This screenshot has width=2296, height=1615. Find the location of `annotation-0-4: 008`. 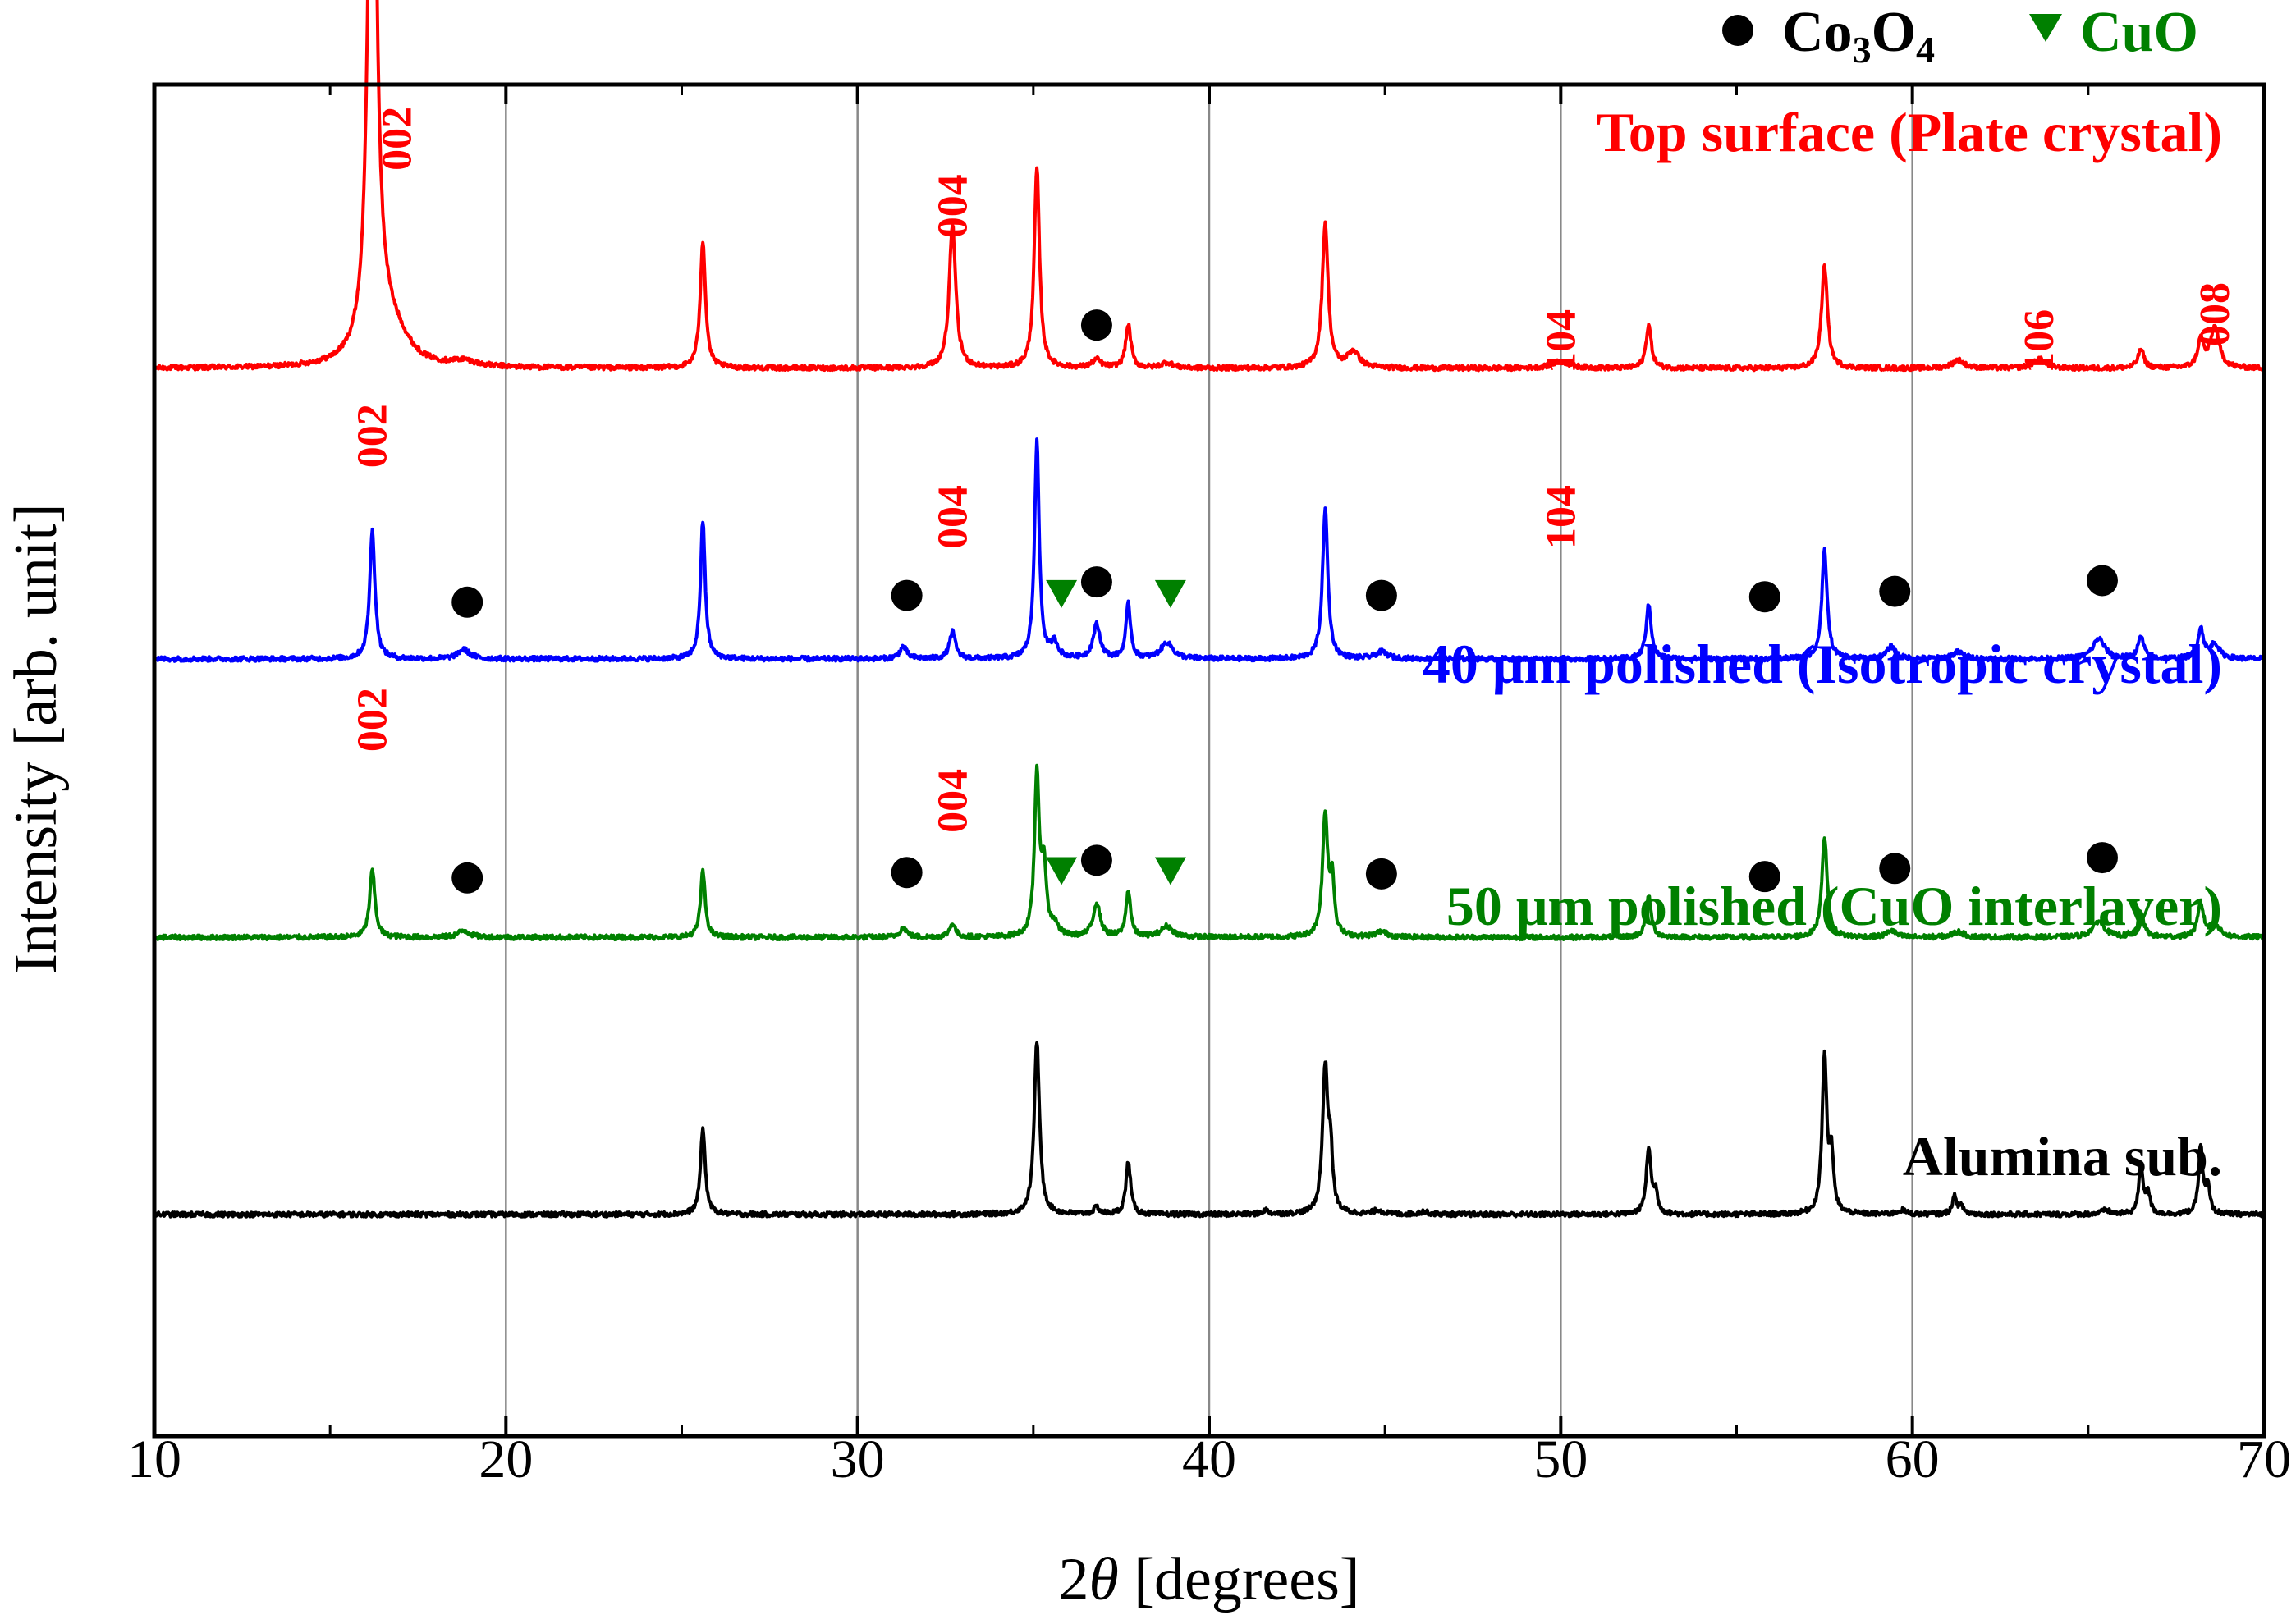

annotation-0-4: 008 is located at coordinates (2215, 314).